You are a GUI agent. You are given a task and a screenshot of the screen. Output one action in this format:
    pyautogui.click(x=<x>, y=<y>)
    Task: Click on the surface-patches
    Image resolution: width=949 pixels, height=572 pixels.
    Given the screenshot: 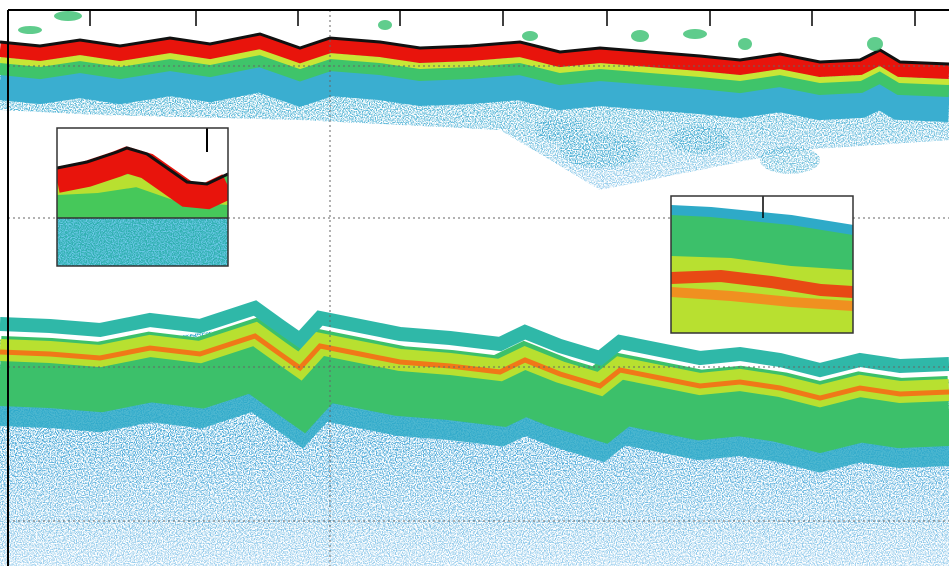 What is the action you would take?
    pyautogui.click(x=450, y=31)
    